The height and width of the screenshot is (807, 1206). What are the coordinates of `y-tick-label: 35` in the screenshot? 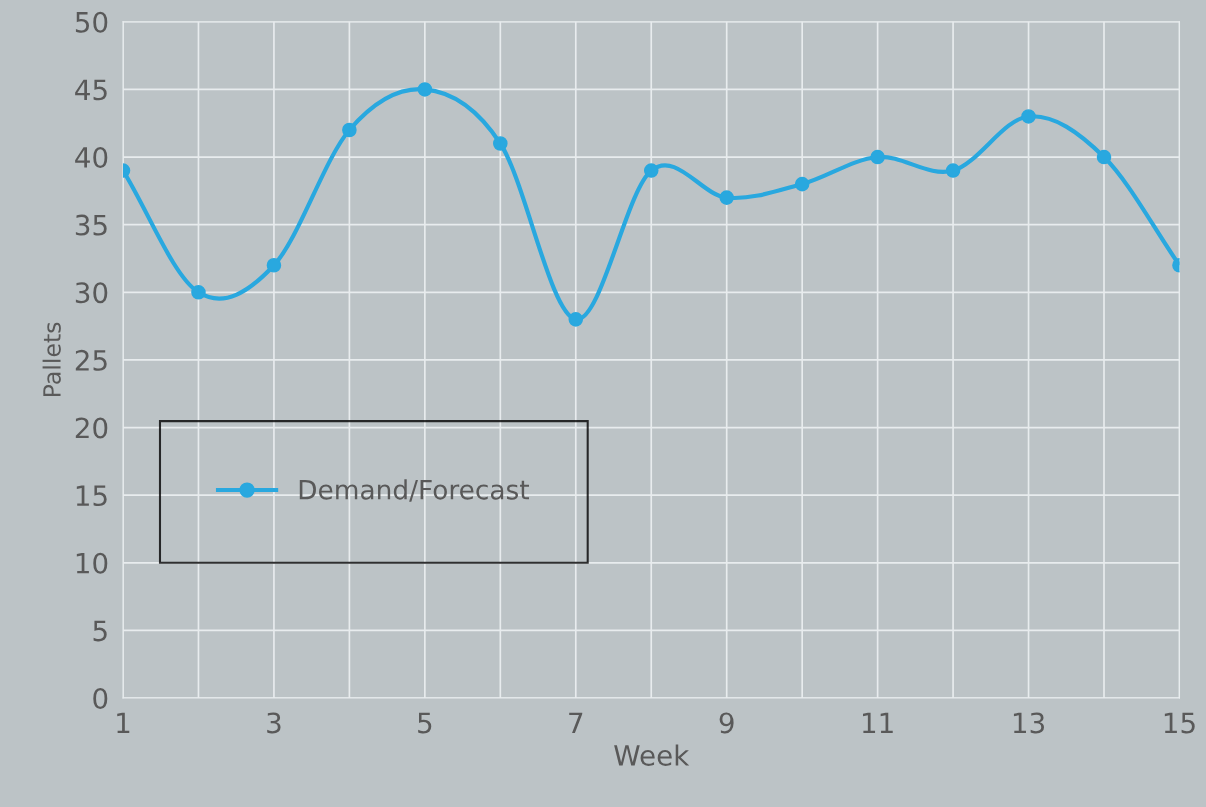 It's located at (91, 225).